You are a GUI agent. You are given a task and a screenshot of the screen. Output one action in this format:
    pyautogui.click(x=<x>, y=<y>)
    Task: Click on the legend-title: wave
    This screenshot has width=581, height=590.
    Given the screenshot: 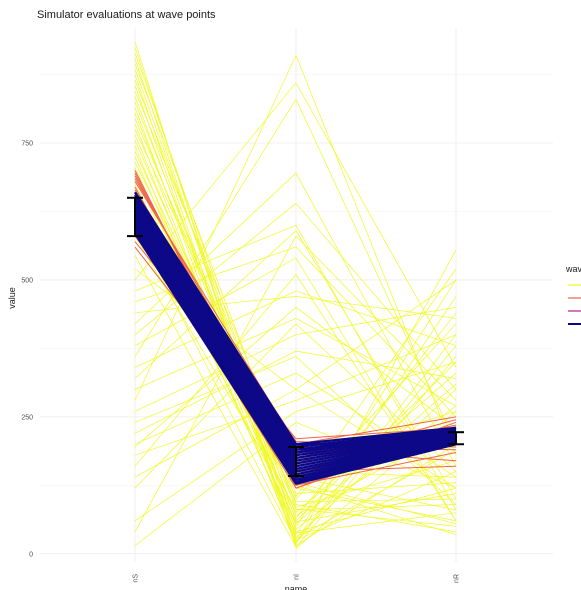 What is the action you would take?
    pyautogui.click(x=573, y=269)
    